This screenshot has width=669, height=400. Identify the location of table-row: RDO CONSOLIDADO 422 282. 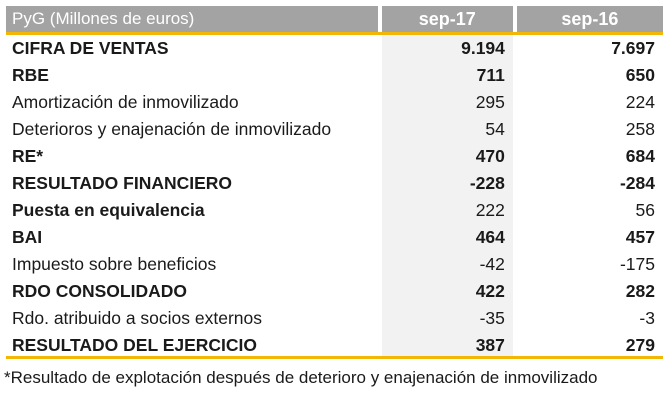
(334, 291).